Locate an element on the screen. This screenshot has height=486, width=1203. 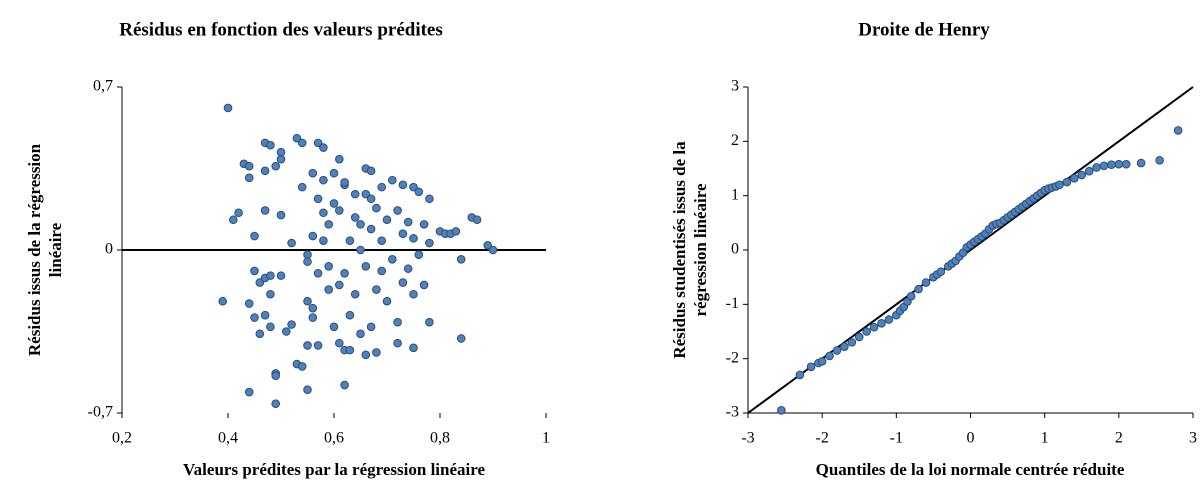
y-tick-label: 0 is located at coordinates (109, 249).